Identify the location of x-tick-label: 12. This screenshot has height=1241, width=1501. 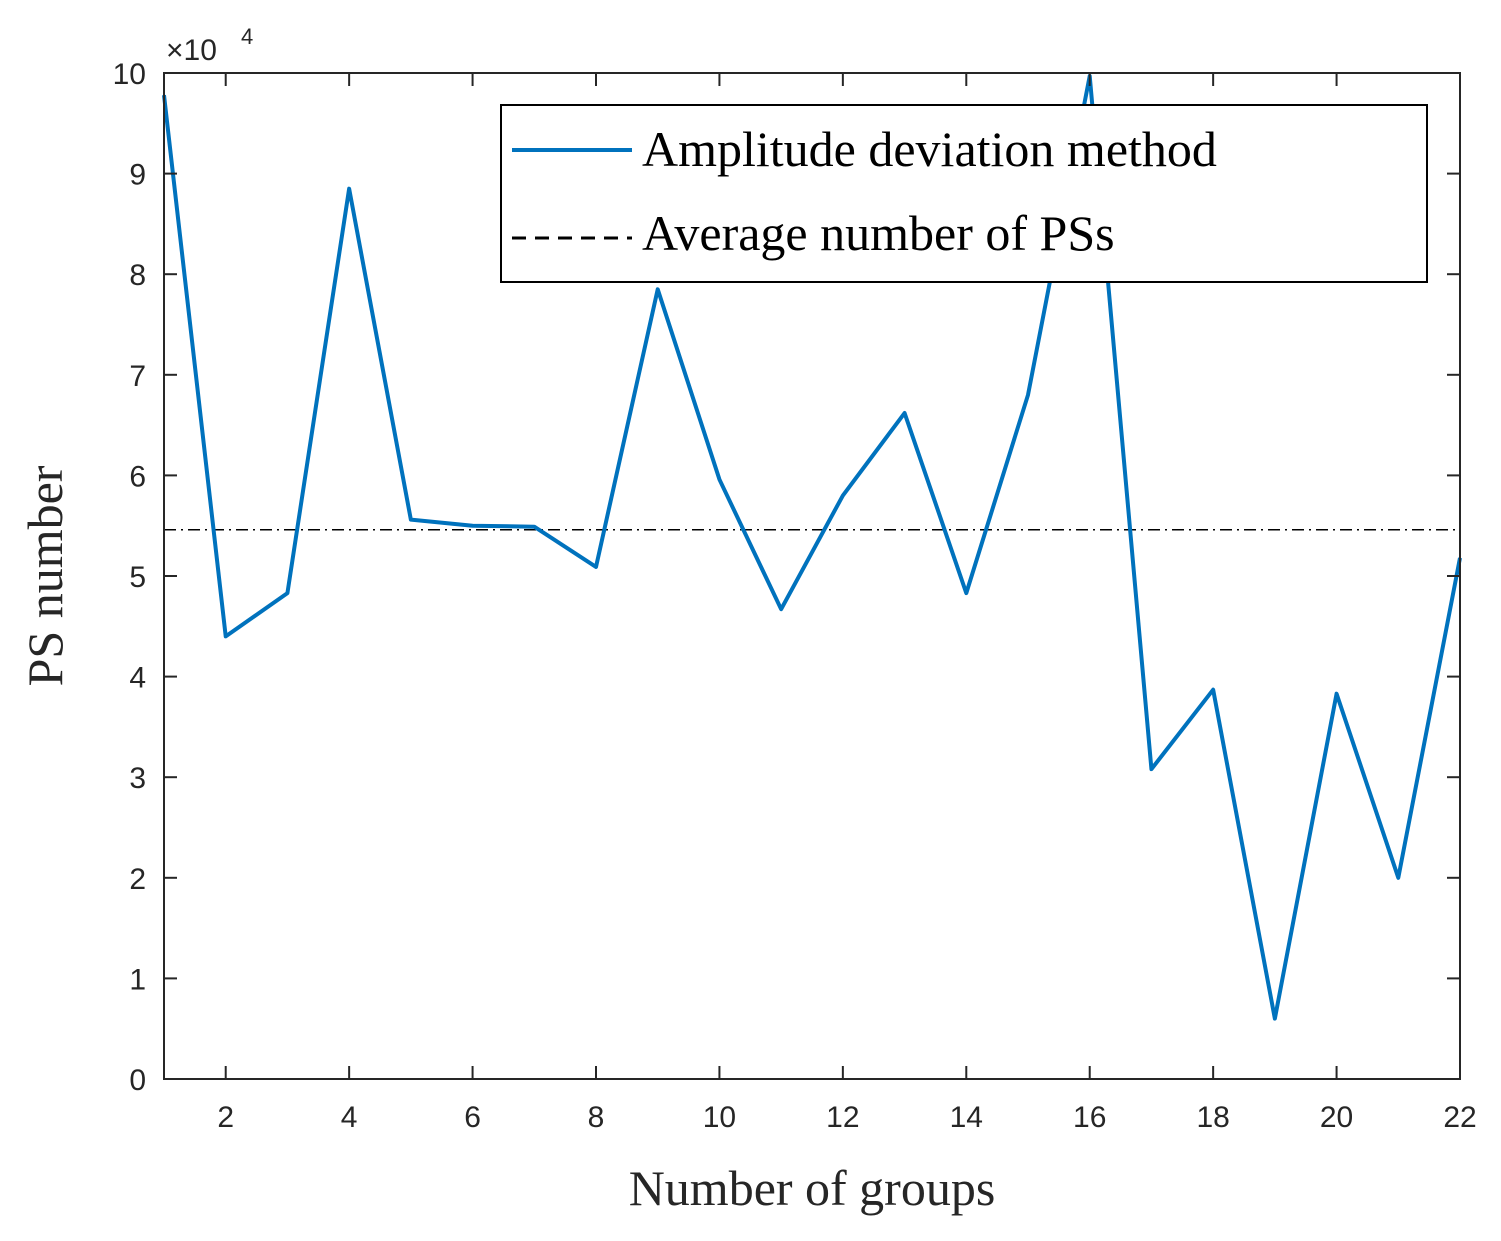
(842, 1117).